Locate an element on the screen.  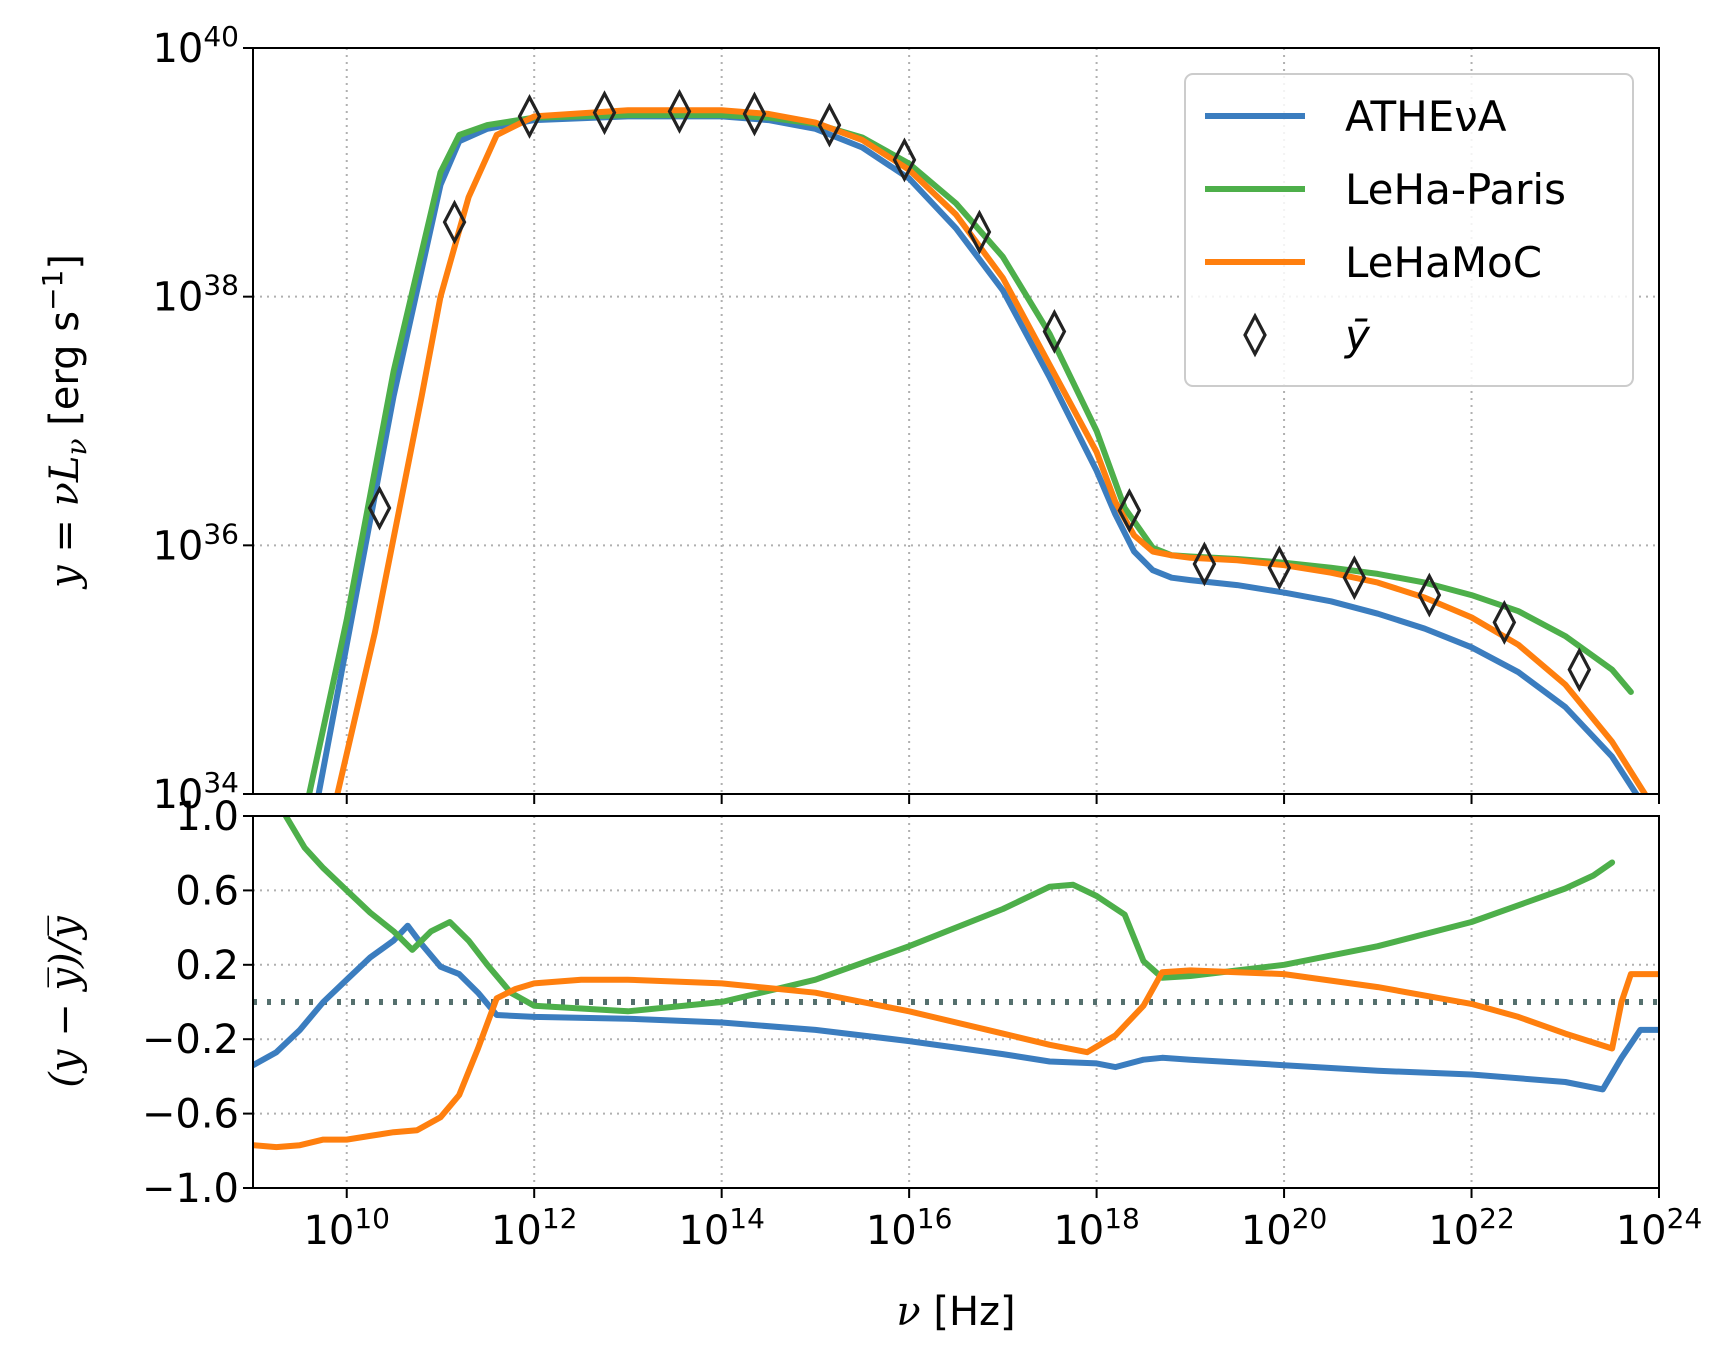
bottom-series-line-lehamoc is located at coordinates (956, 1059).